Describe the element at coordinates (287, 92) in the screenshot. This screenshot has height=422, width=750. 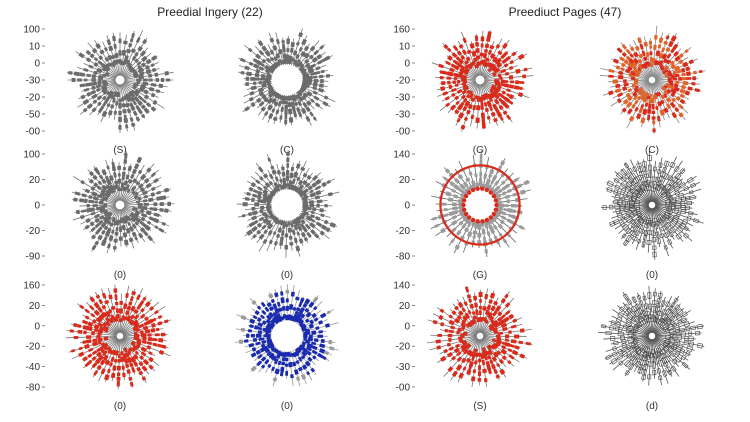
I see `radial-chart-0-1: (C)` at that location.